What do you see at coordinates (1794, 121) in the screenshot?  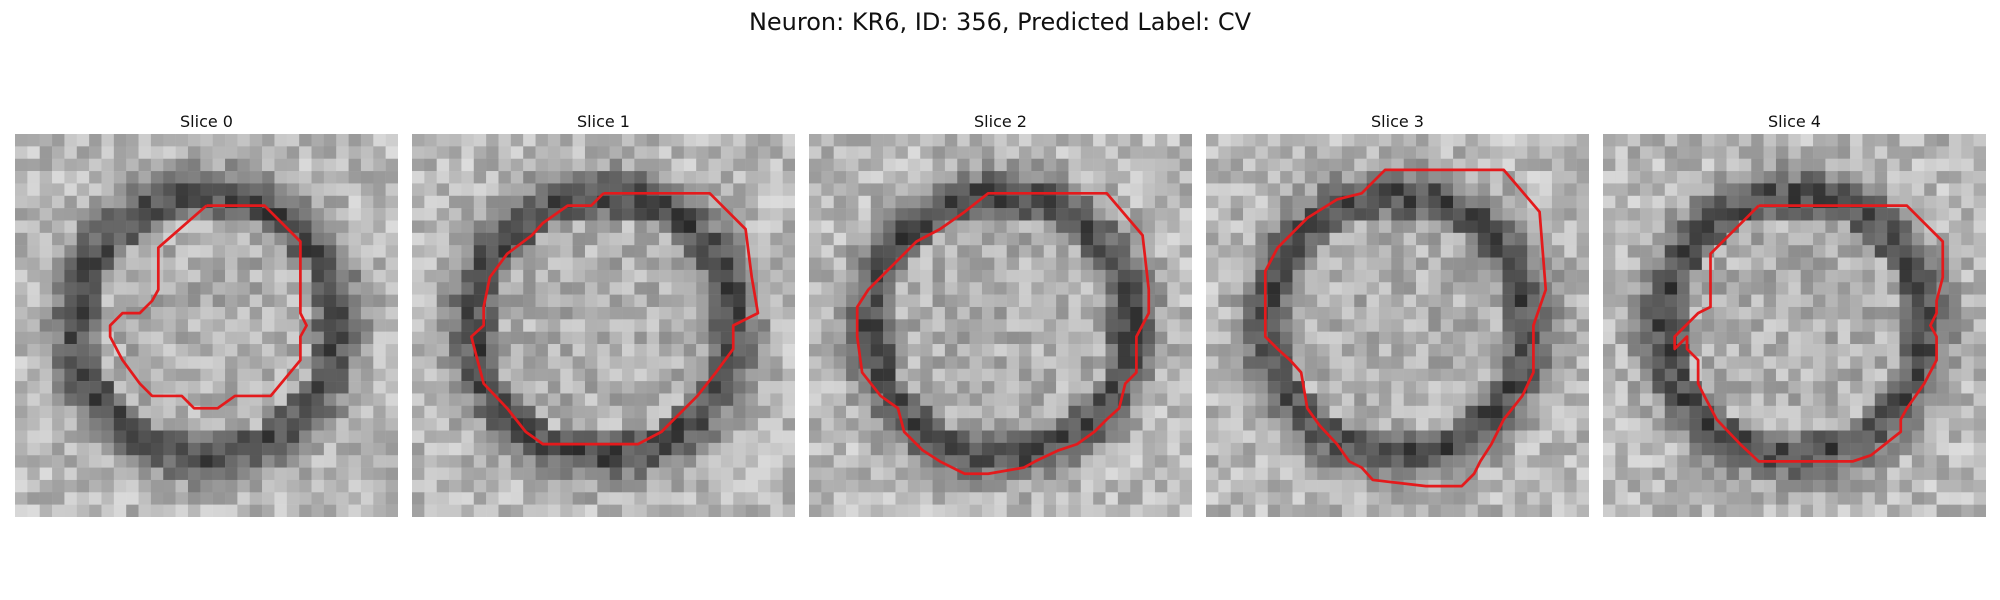 I see `slice-title-4: Slice 4` at bounding box center [1794, 121].